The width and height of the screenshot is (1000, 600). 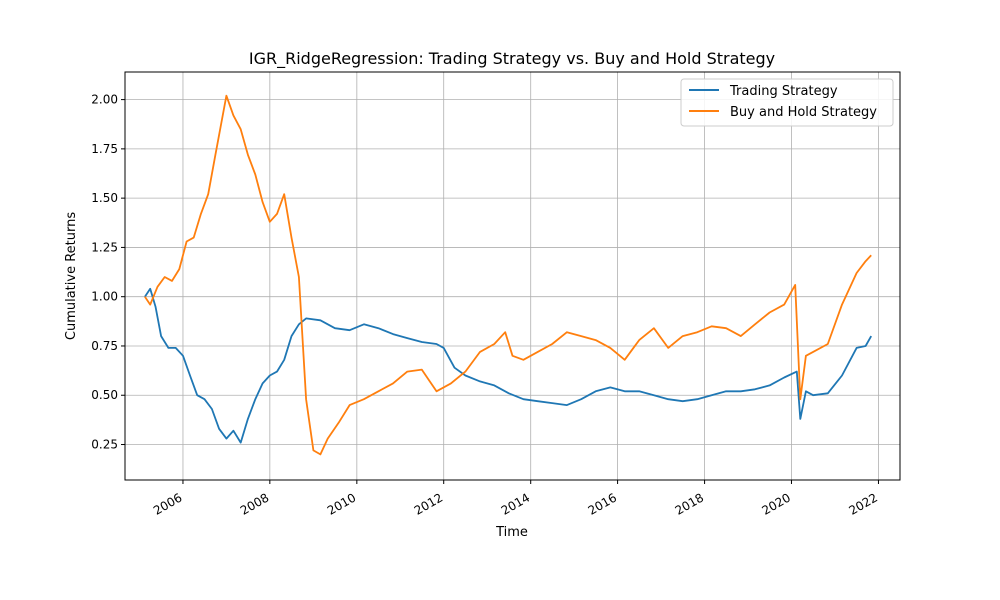 What do you see at coordinates (71, 276) in the screenshot?
I see `y-axis-label: Cumulative Returns` at bounding box center [71, 276].